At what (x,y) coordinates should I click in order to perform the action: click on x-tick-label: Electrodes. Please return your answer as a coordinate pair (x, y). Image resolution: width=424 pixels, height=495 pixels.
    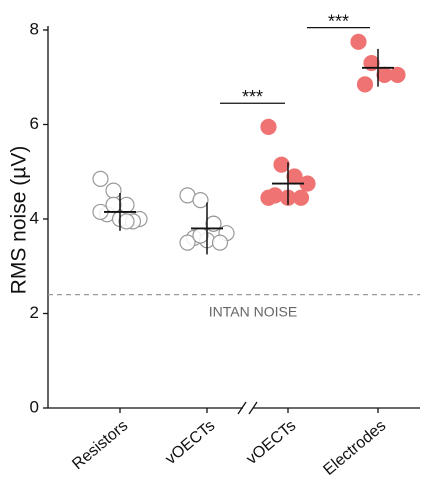
    Looking at the image, I should click on (354, 448).